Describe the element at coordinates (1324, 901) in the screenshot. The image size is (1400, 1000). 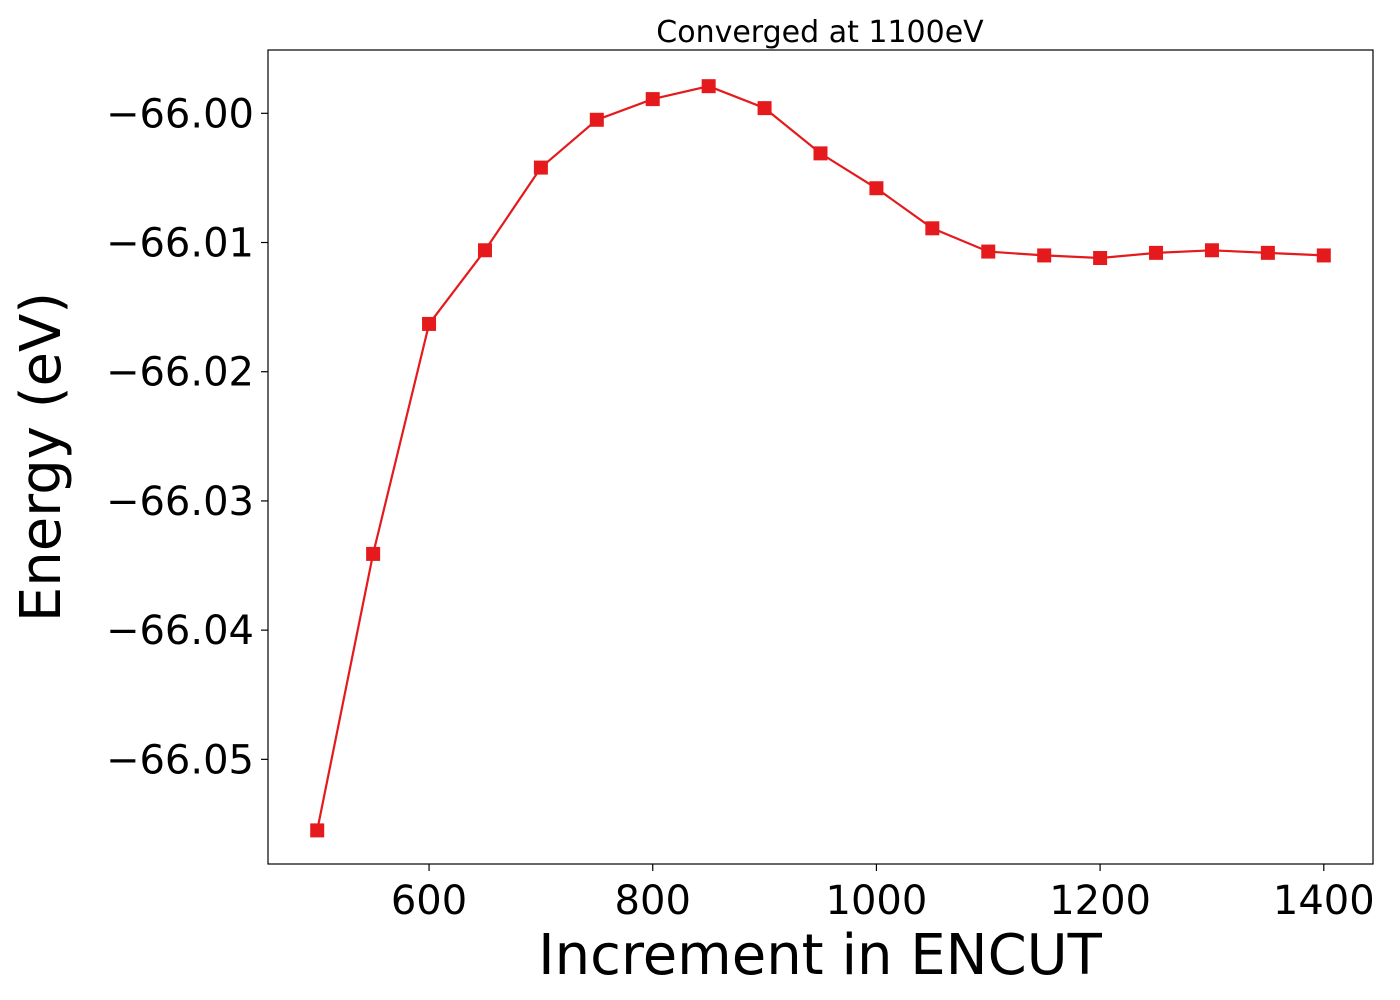
I see `x-tick-label: 1400` at that location.